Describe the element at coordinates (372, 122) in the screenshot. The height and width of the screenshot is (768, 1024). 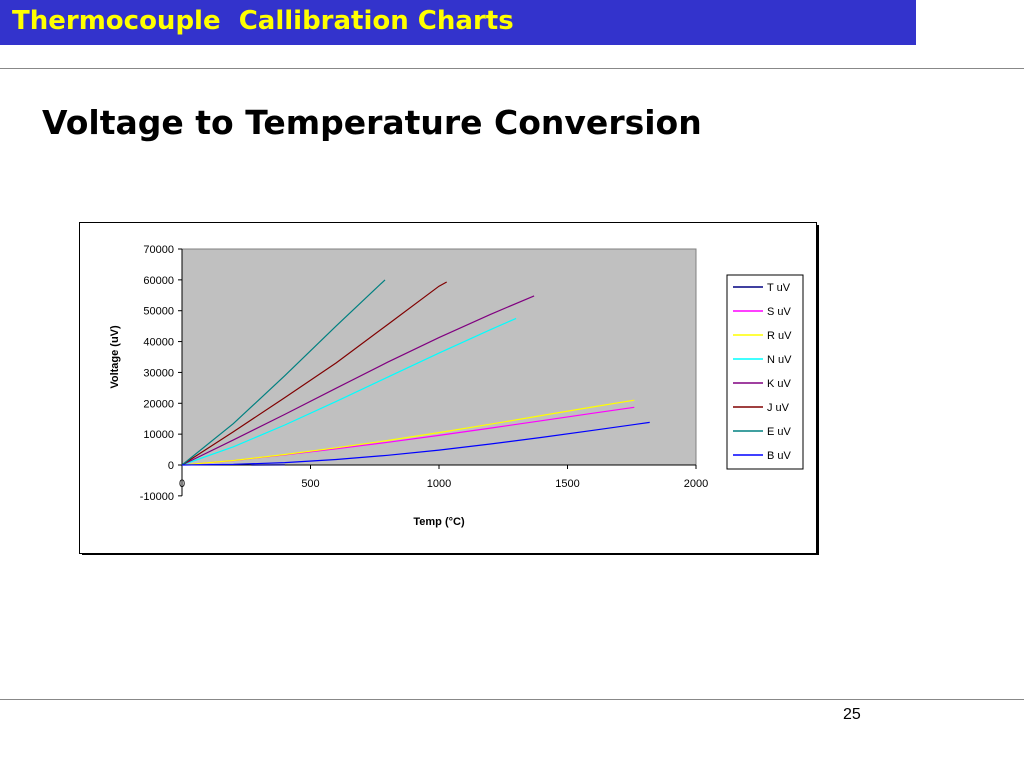
I see `slide-heading: Voltage to Temperature Conversion` at that location.